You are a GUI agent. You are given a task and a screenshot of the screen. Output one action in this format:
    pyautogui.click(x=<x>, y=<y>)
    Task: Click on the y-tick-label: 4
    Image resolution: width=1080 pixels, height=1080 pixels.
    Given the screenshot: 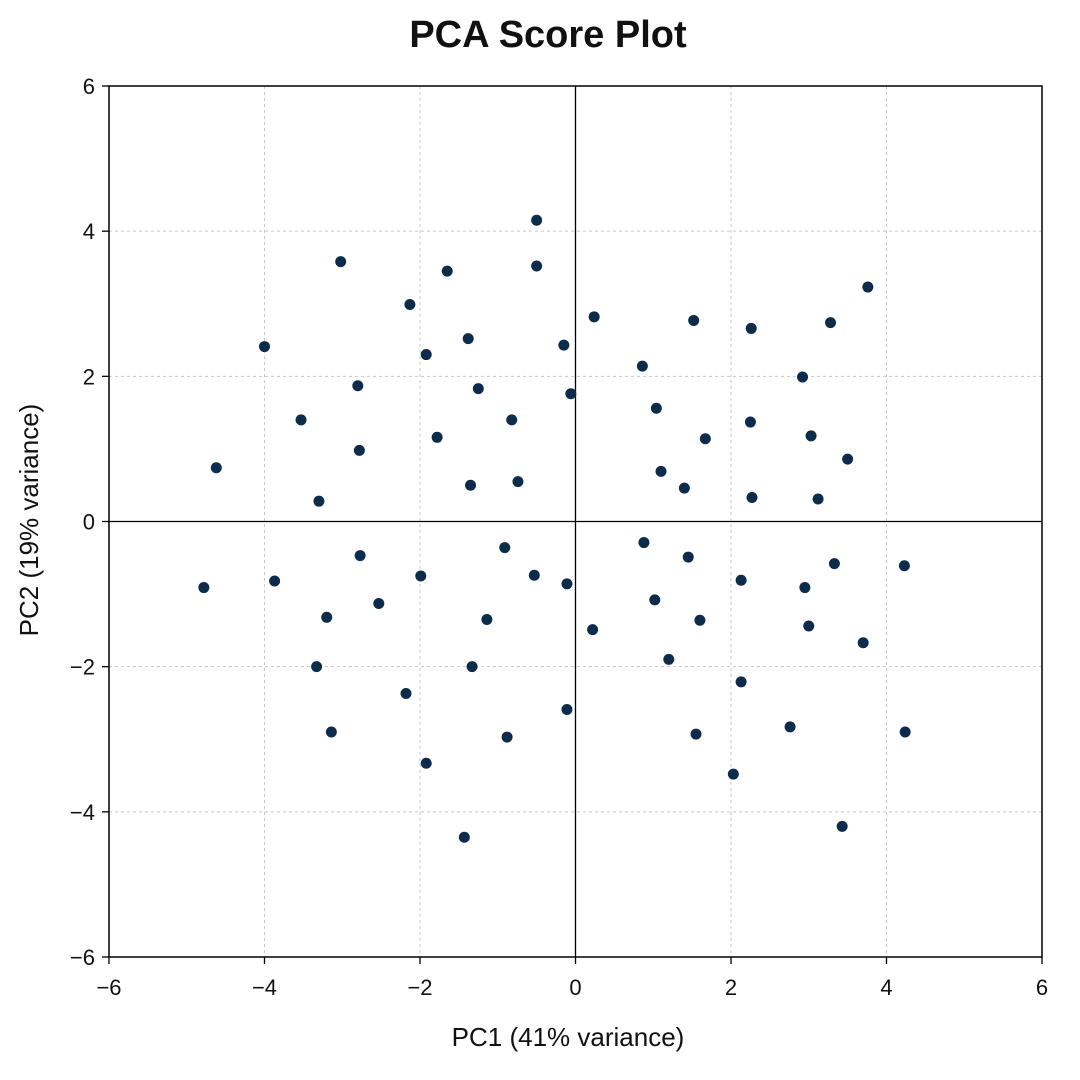 What is the action you would take?
    pyautogui.click(x=89, y=231)
    